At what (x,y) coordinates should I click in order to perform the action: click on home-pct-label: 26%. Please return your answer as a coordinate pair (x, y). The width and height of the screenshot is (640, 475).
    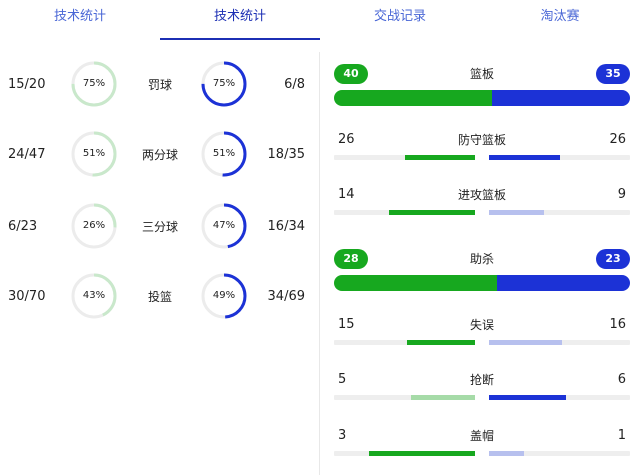
    Looking at the image, I should click on (94, 225).